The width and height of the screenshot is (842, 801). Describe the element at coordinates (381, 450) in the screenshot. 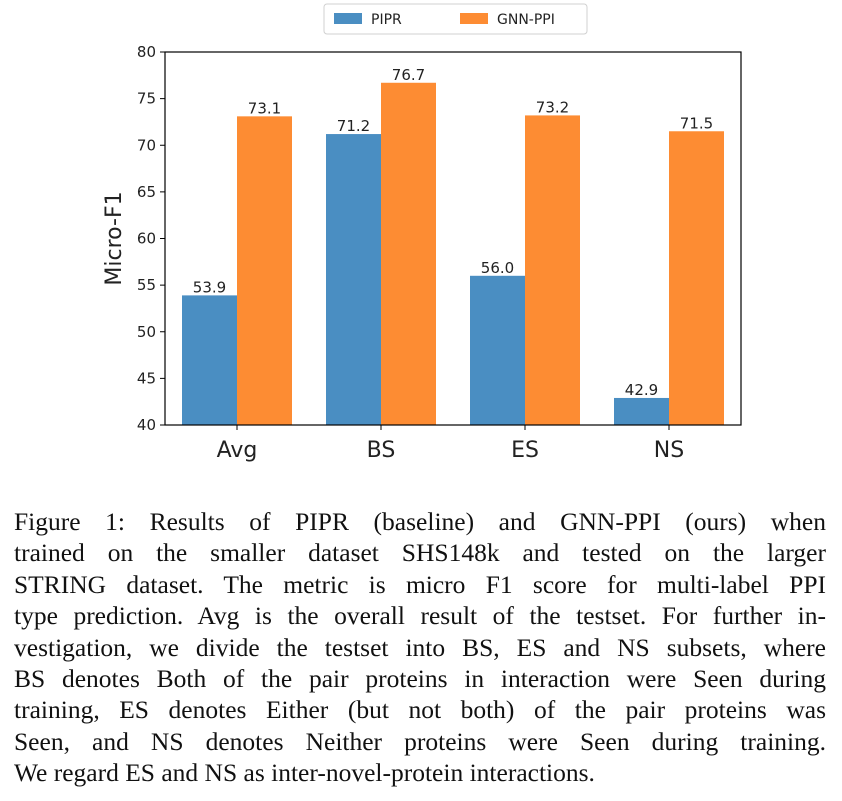

I see `x-tick-label: BS` at that location.